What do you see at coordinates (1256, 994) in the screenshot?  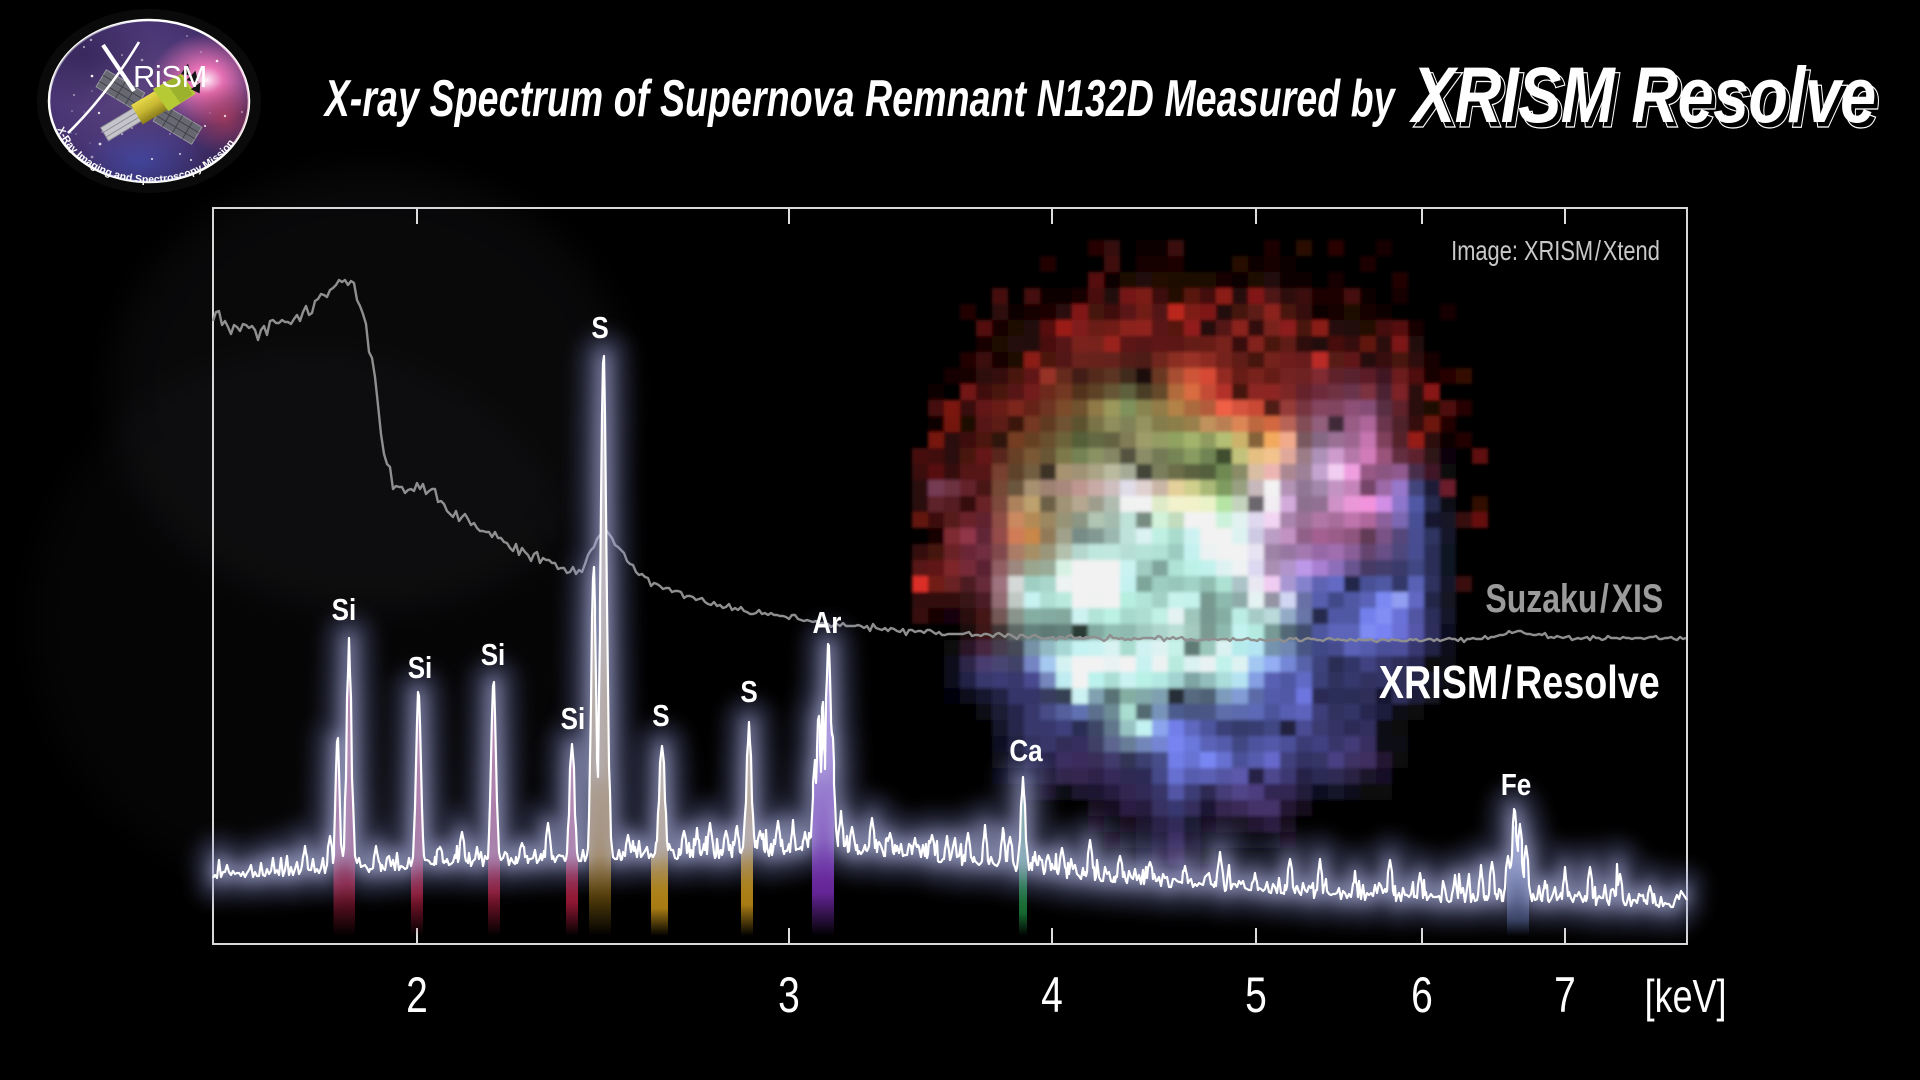 I see `svg-text: 5` at bounding box center [1256, 994].